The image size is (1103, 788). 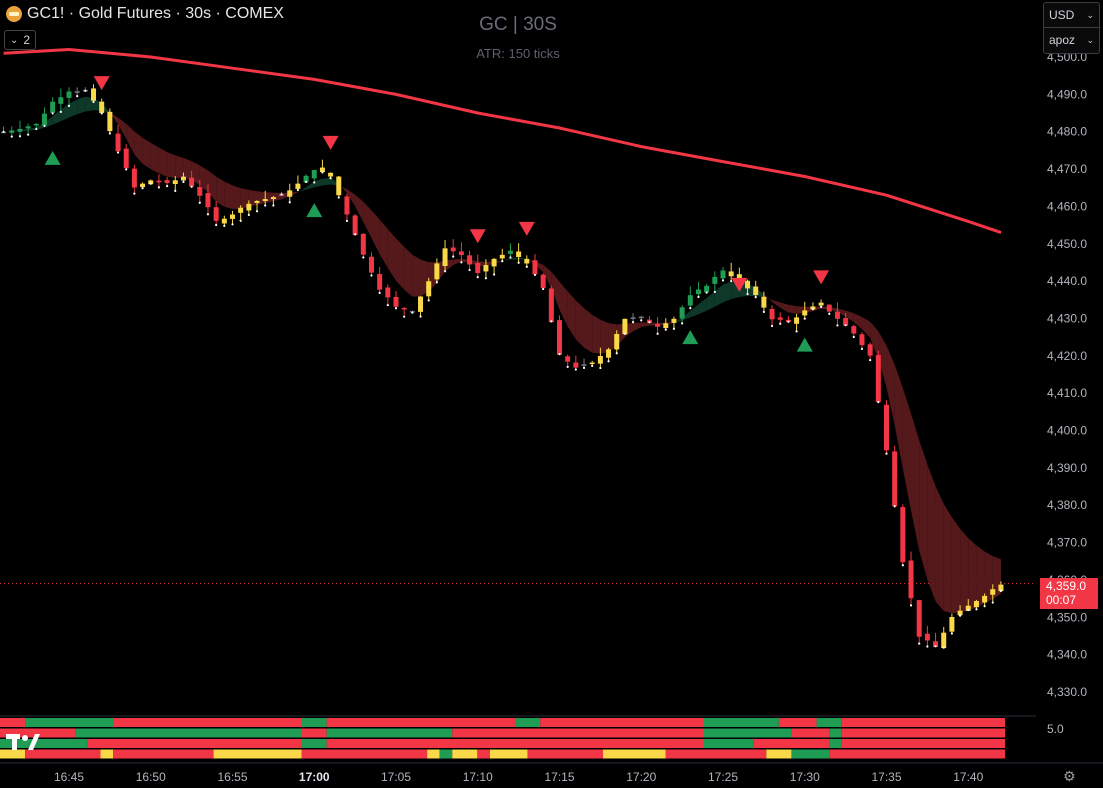 I want to click on buy-signal-triangle, so click(x=314, y=210).